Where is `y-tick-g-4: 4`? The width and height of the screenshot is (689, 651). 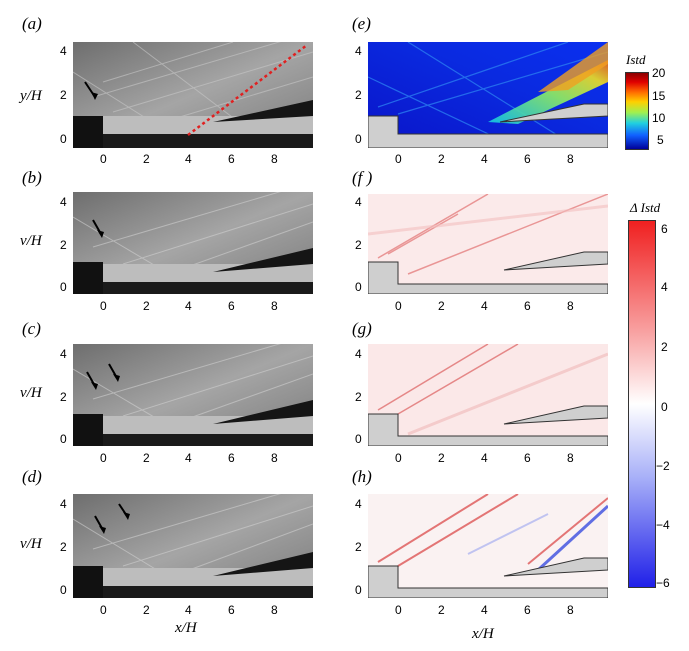 y-tick-g-4: 4 is located at coordinates (358, 354).